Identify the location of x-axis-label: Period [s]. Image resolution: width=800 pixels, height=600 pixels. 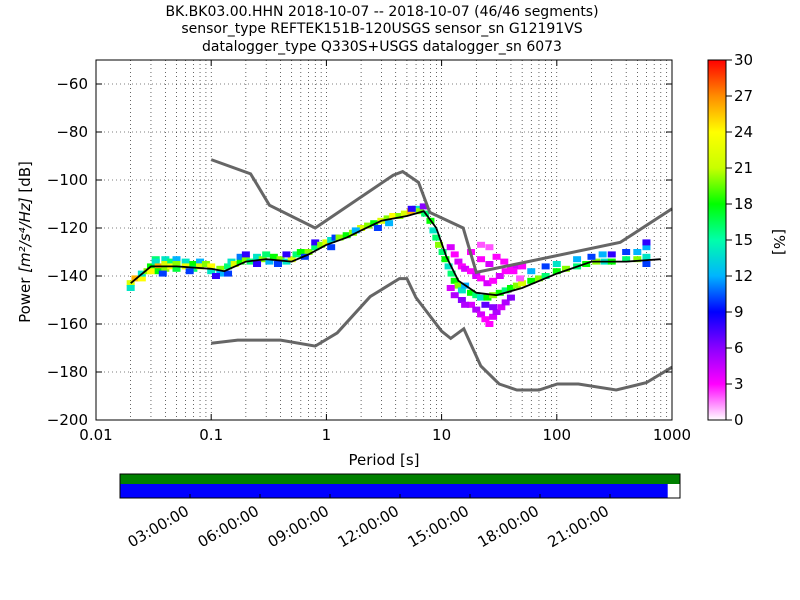
(383, 460).